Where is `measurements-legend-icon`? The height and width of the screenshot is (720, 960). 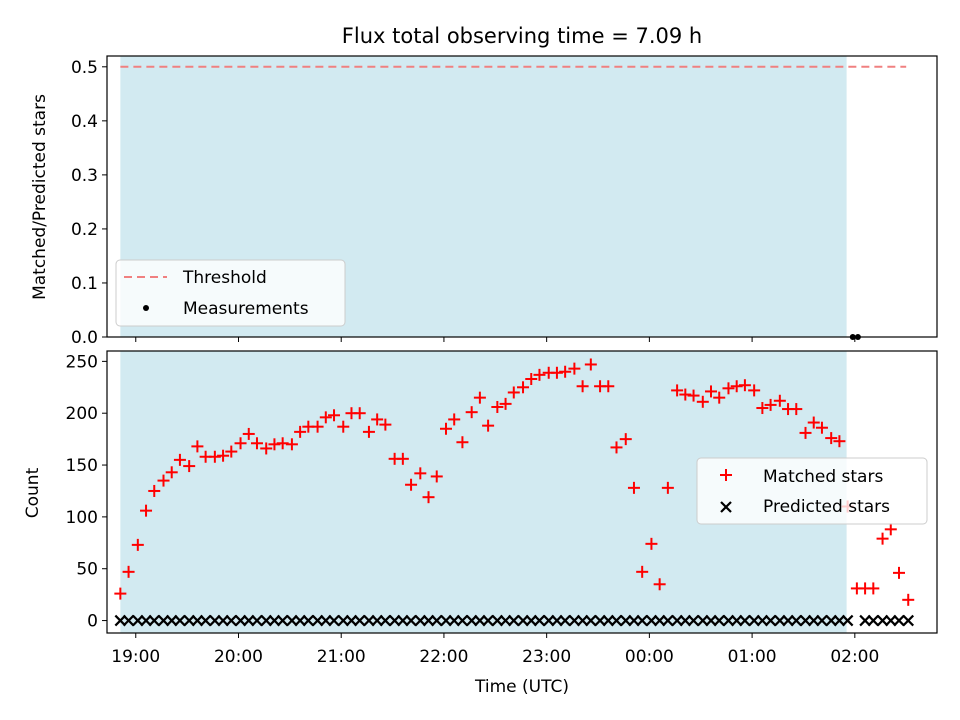
measurements-legend-icon is located at coordinates (146, 308).